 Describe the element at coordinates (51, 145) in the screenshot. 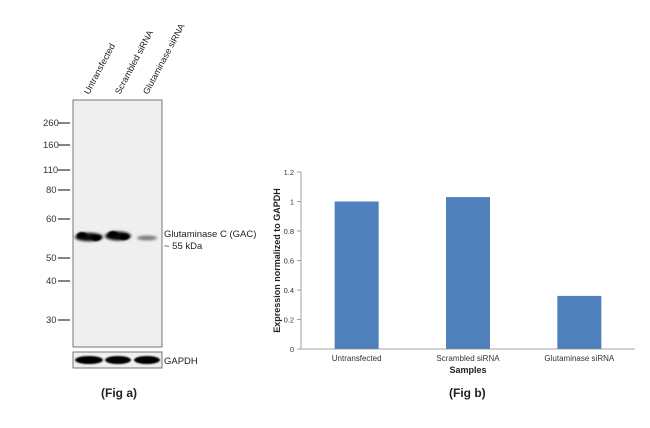

I see `mw-marker-160: 160` at that location.